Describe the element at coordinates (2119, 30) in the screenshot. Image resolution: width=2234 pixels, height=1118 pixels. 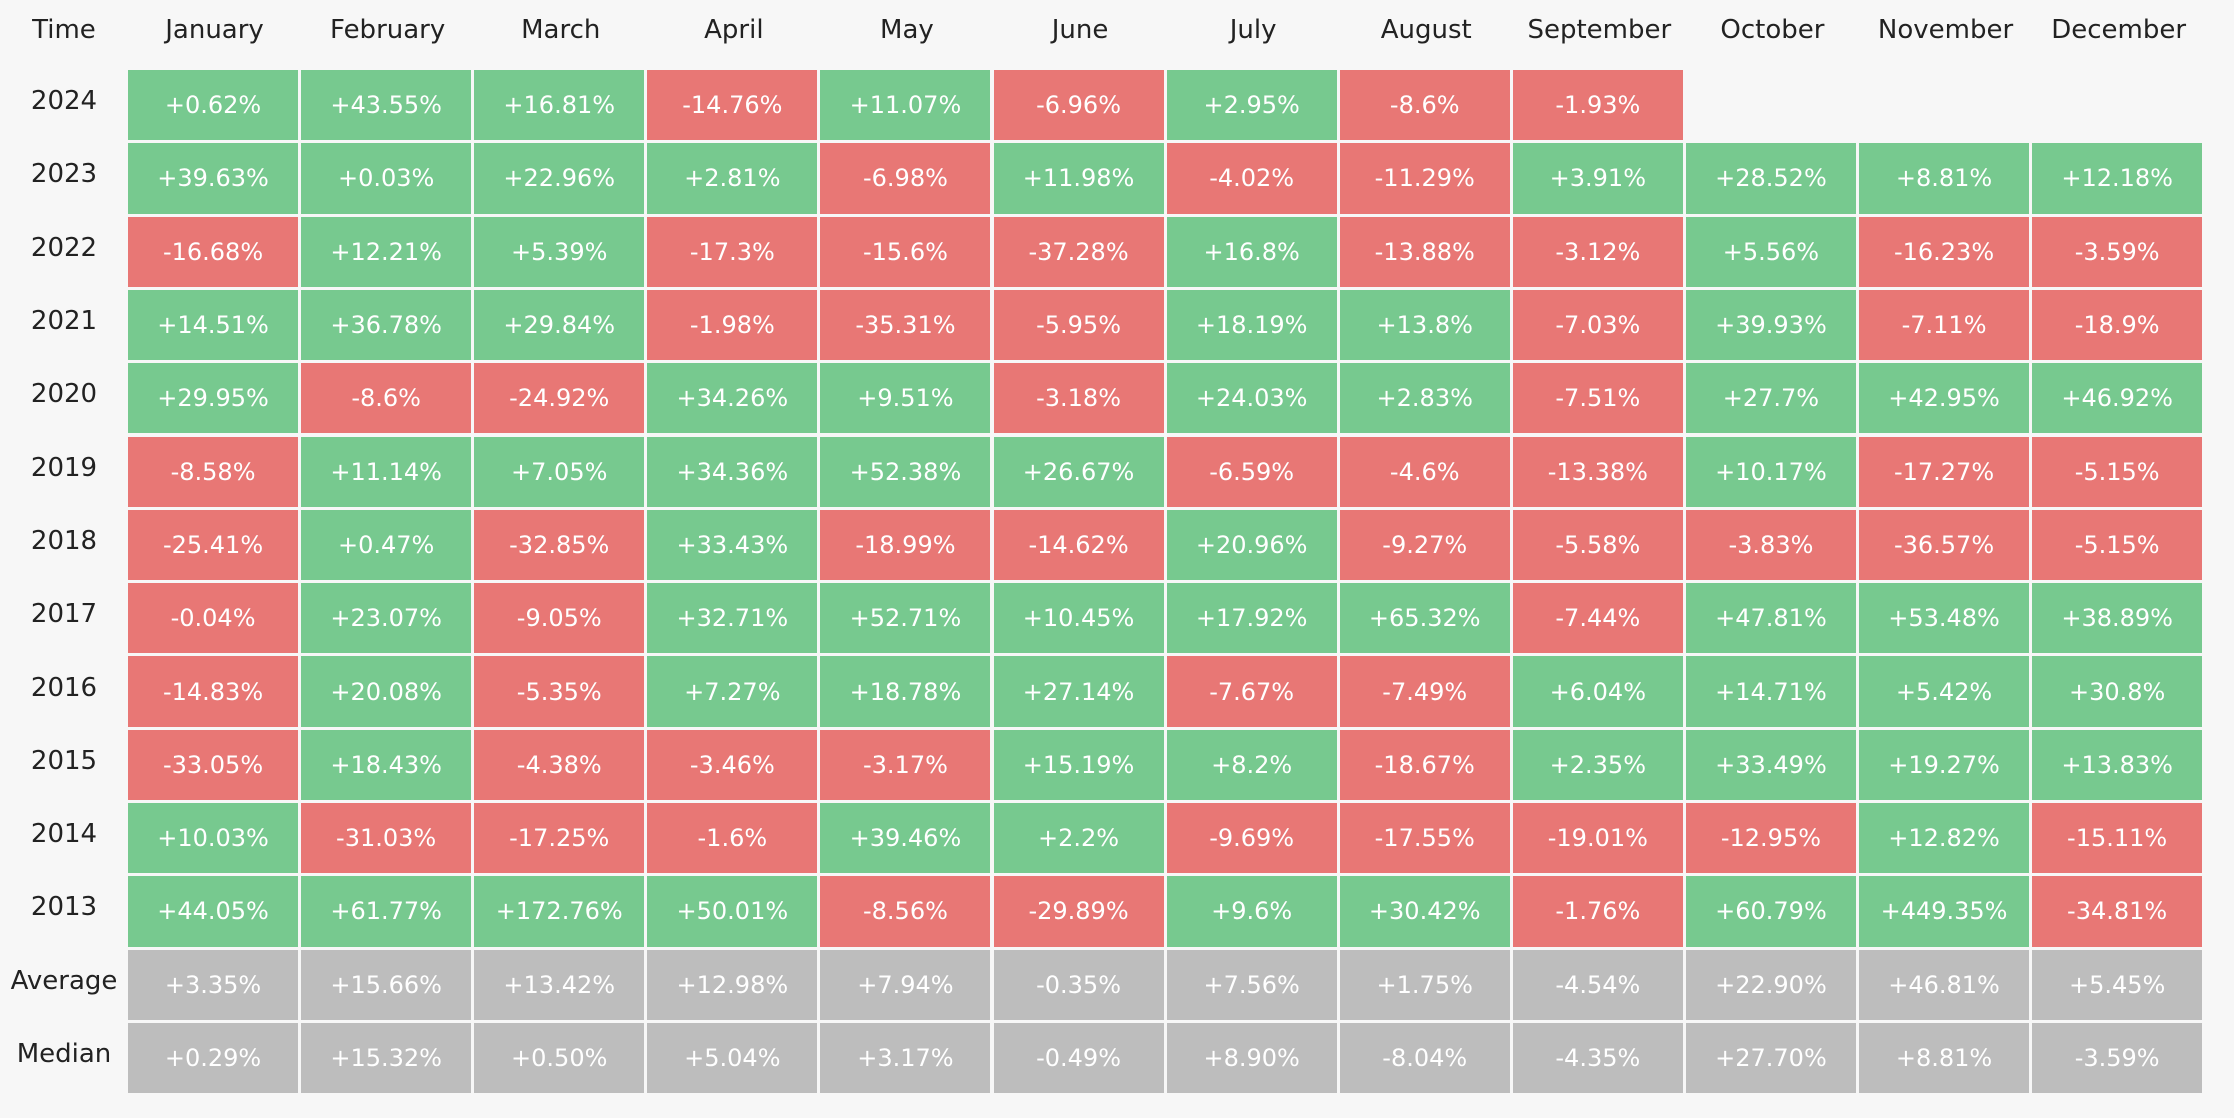
I see `column-header: December` at that location.